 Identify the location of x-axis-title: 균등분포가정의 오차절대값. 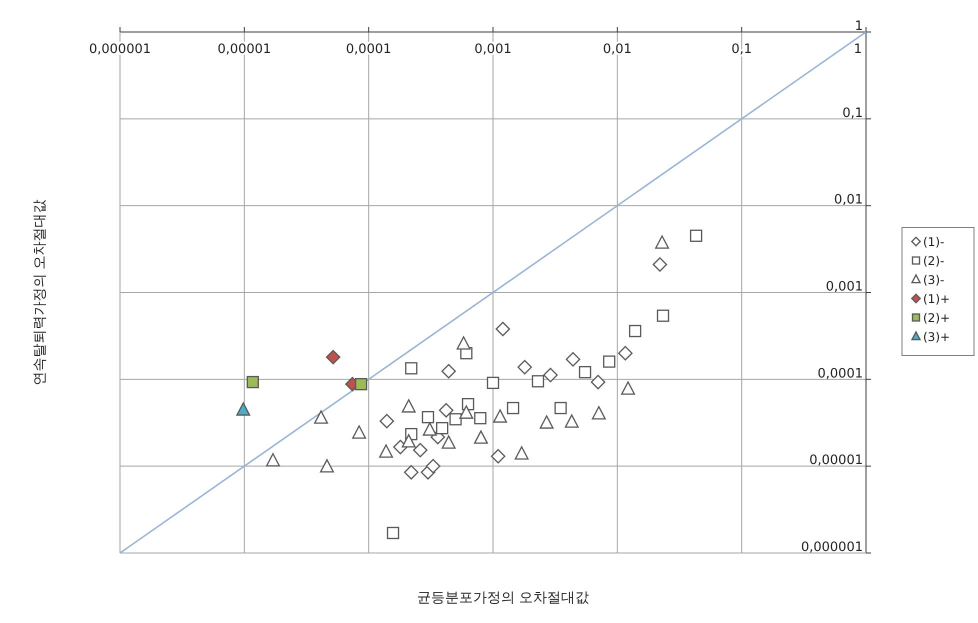
(503, 598).